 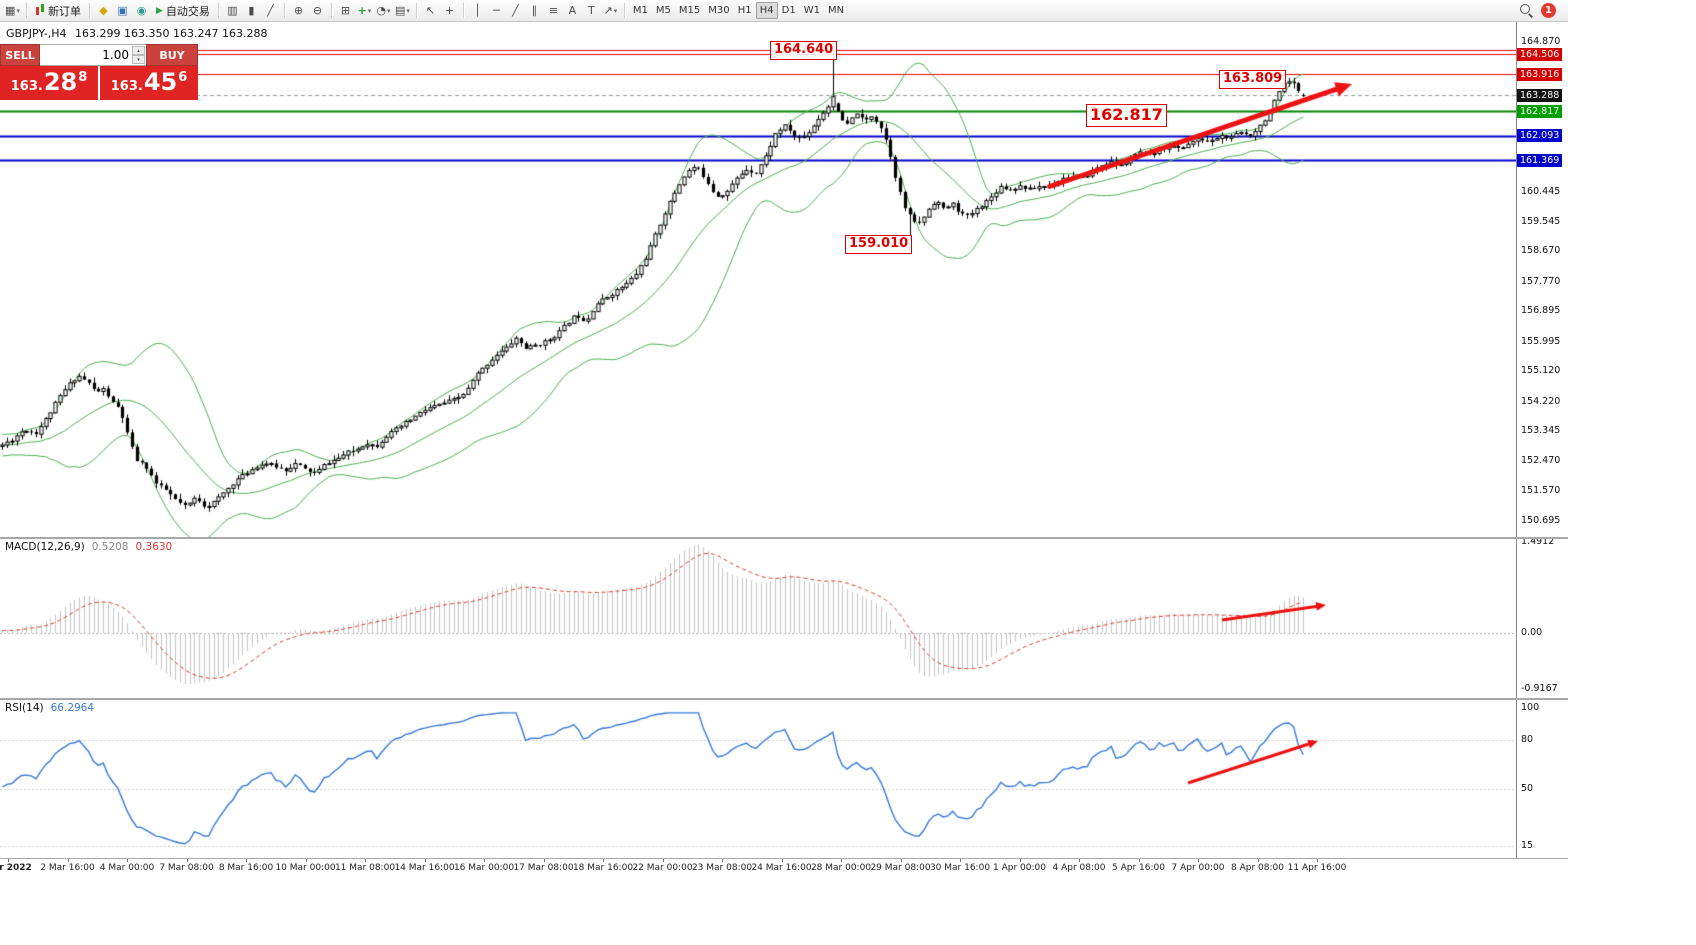 I want to click on price-annotation: 159.010, so click(x=879, y=244).